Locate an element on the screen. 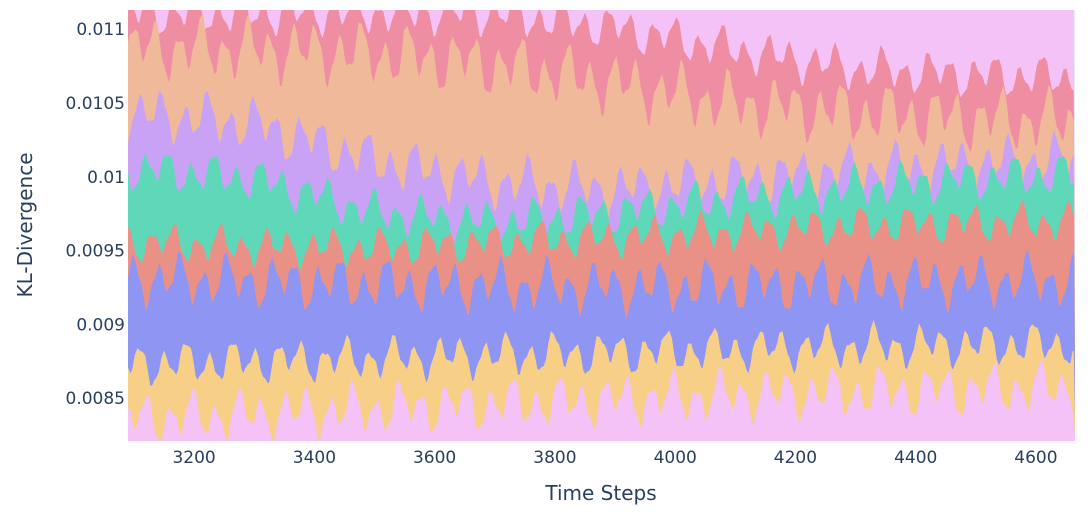  x-tick-label: 3800 is located at coordinates (554, 458).